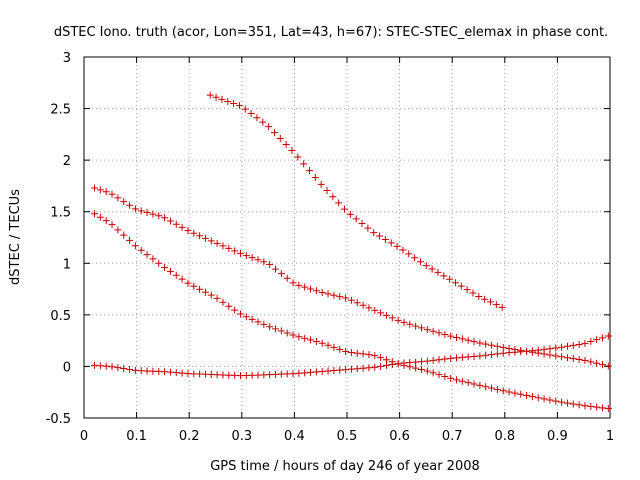  I want to click on x-tick-label: 1, so click(610, 436).